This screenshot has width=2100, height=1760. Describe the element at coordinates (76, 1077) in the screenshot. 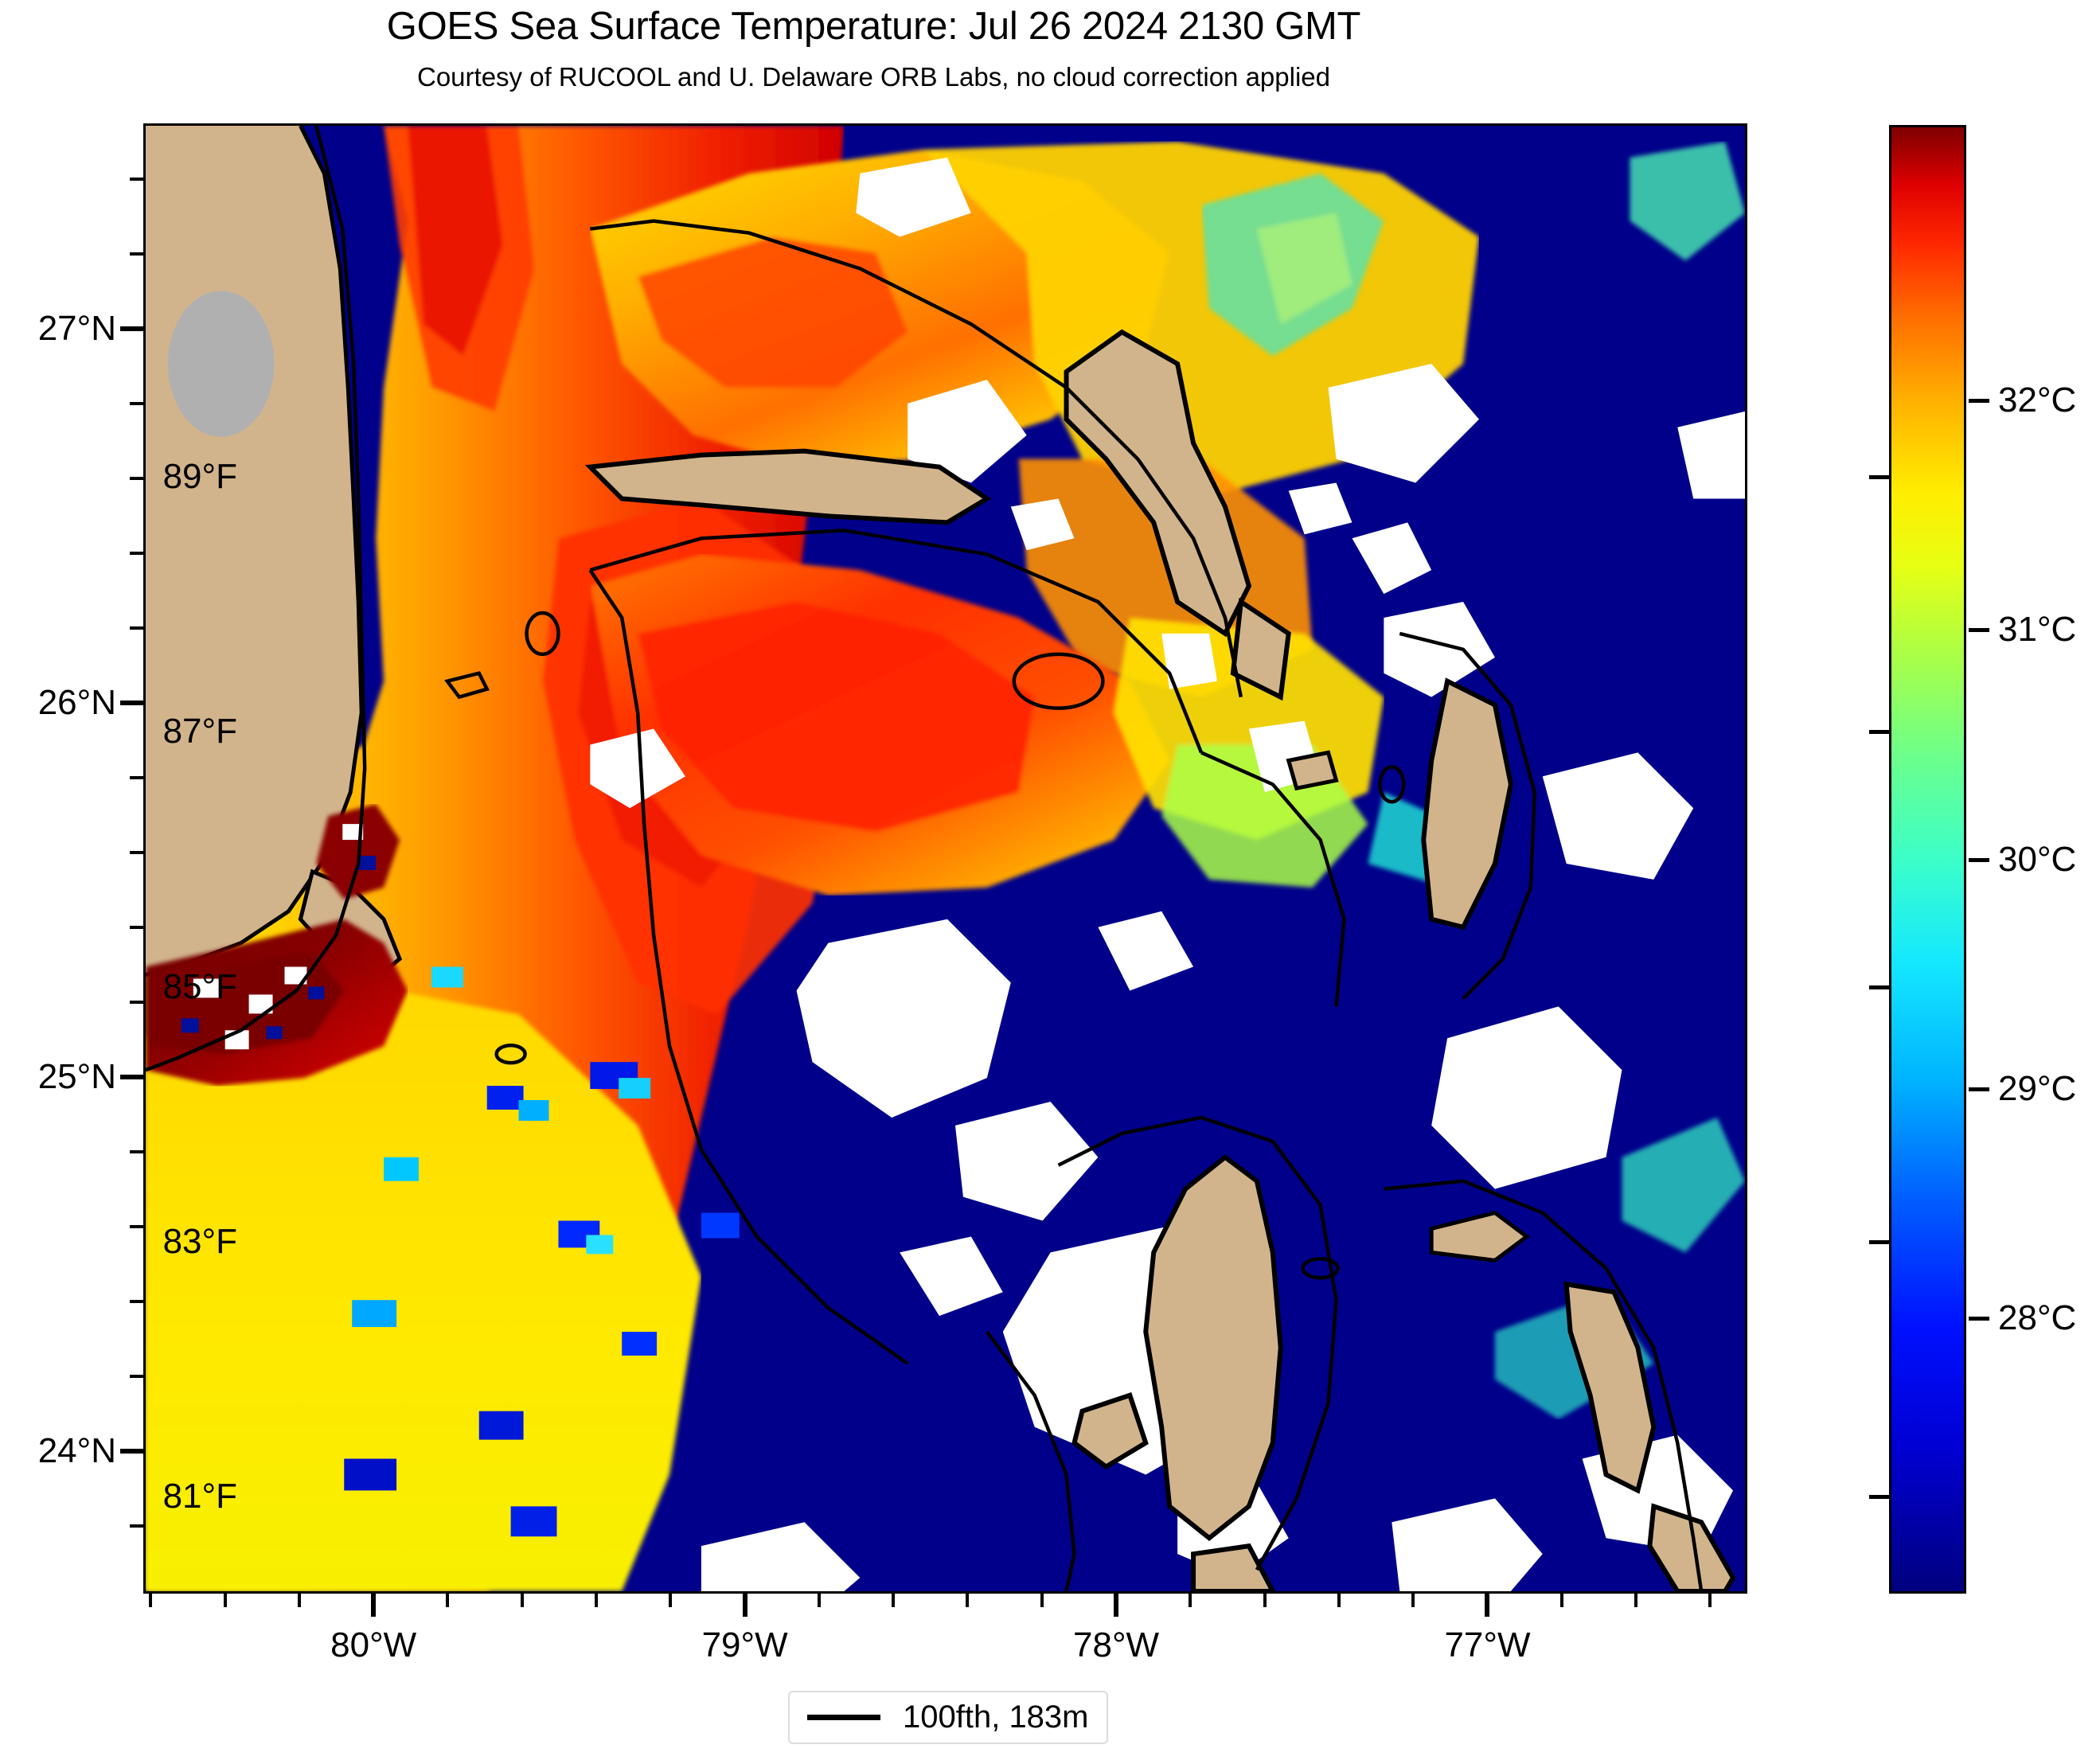

I see `y-axis-label: 25°N` at that location.